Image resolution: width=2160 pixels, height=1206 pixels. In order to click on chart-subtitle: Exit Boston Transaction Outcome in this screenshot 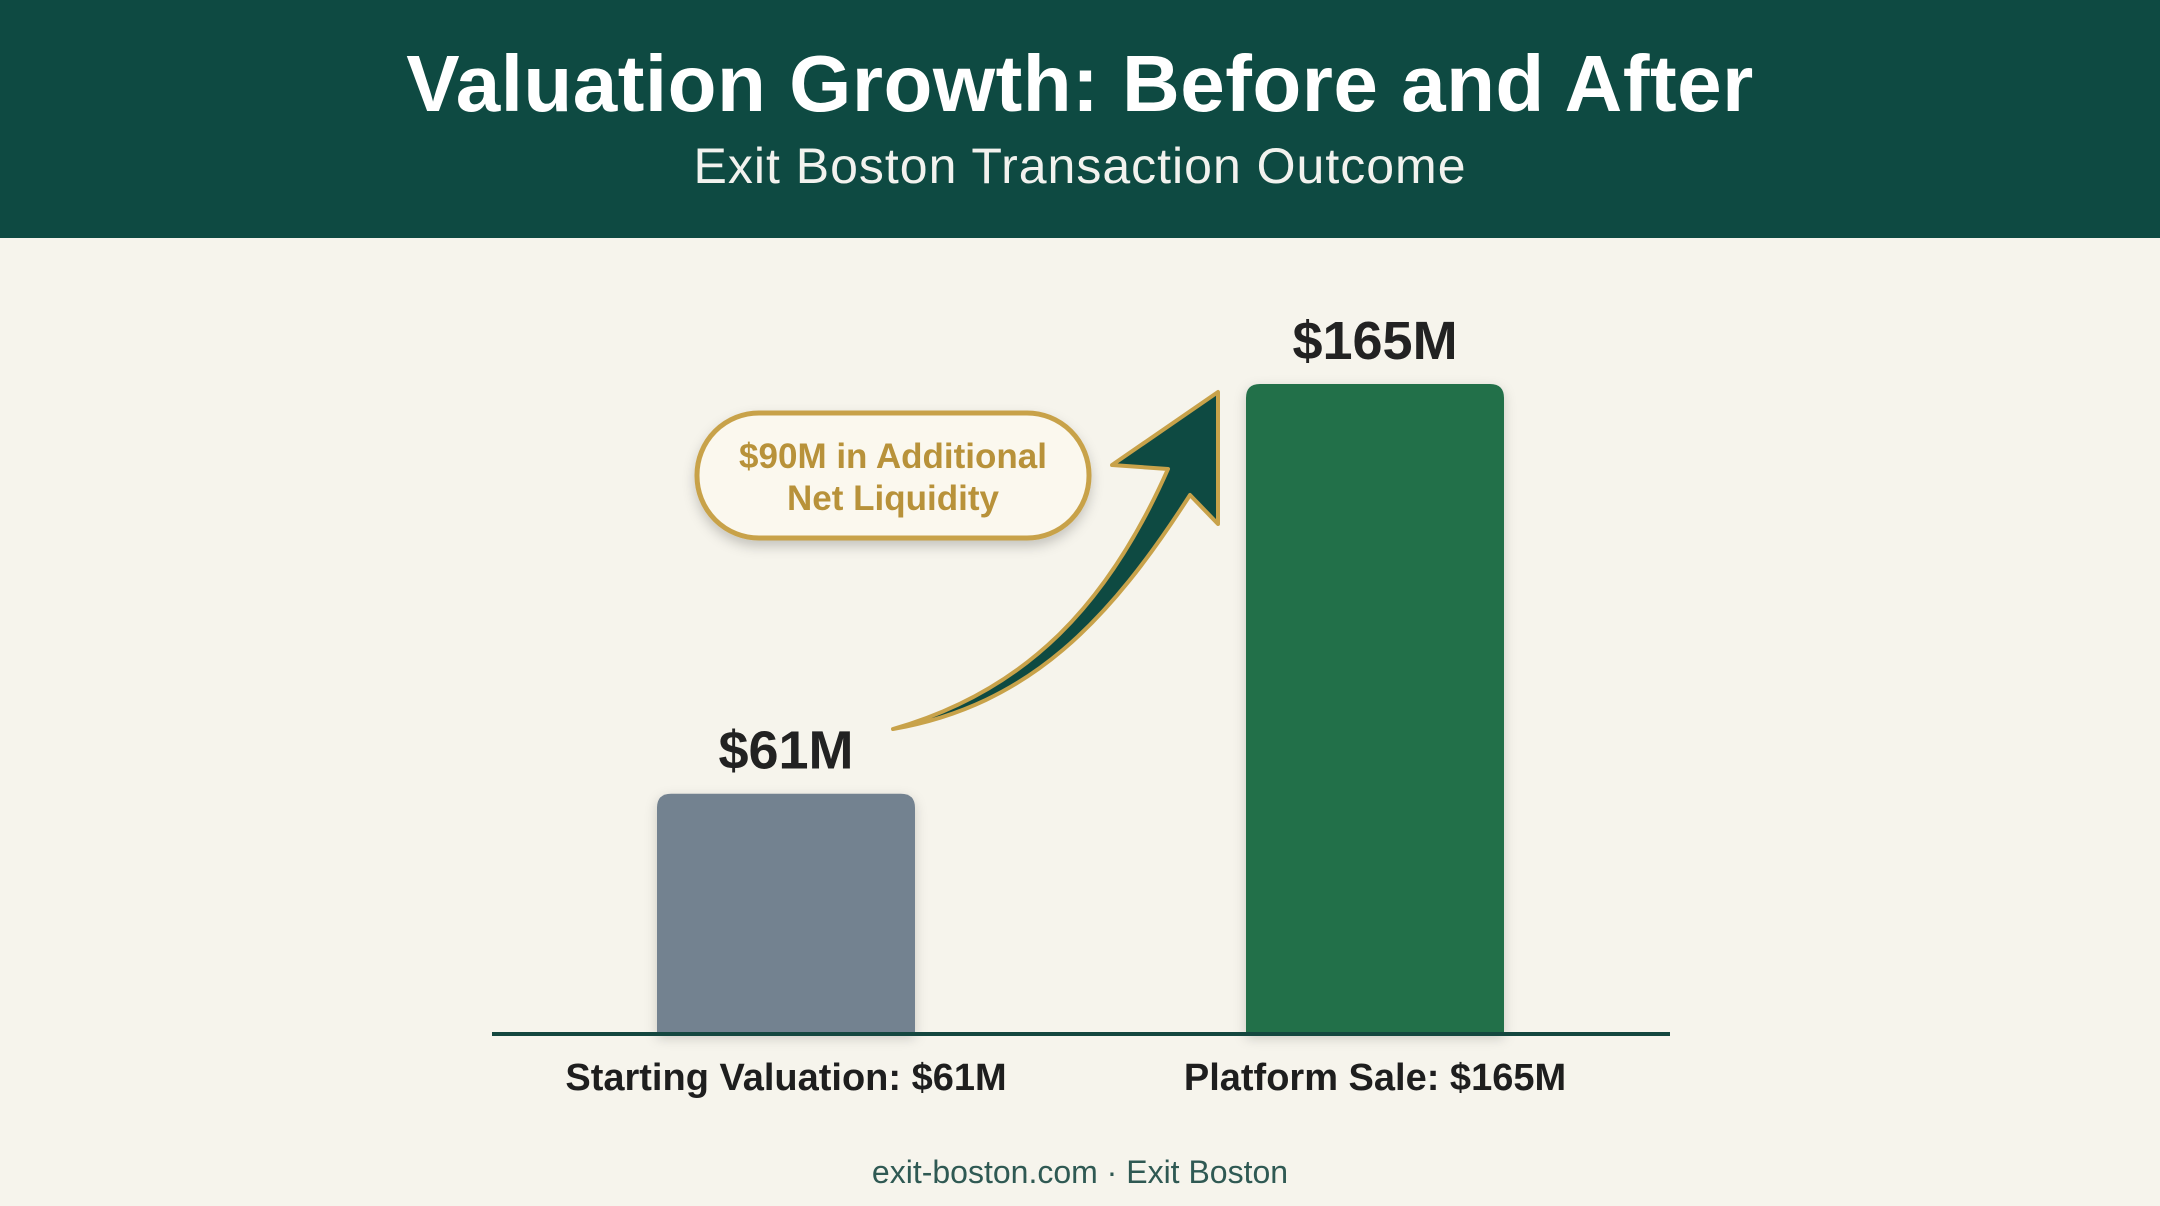, I will do `click(1080, 166)`.